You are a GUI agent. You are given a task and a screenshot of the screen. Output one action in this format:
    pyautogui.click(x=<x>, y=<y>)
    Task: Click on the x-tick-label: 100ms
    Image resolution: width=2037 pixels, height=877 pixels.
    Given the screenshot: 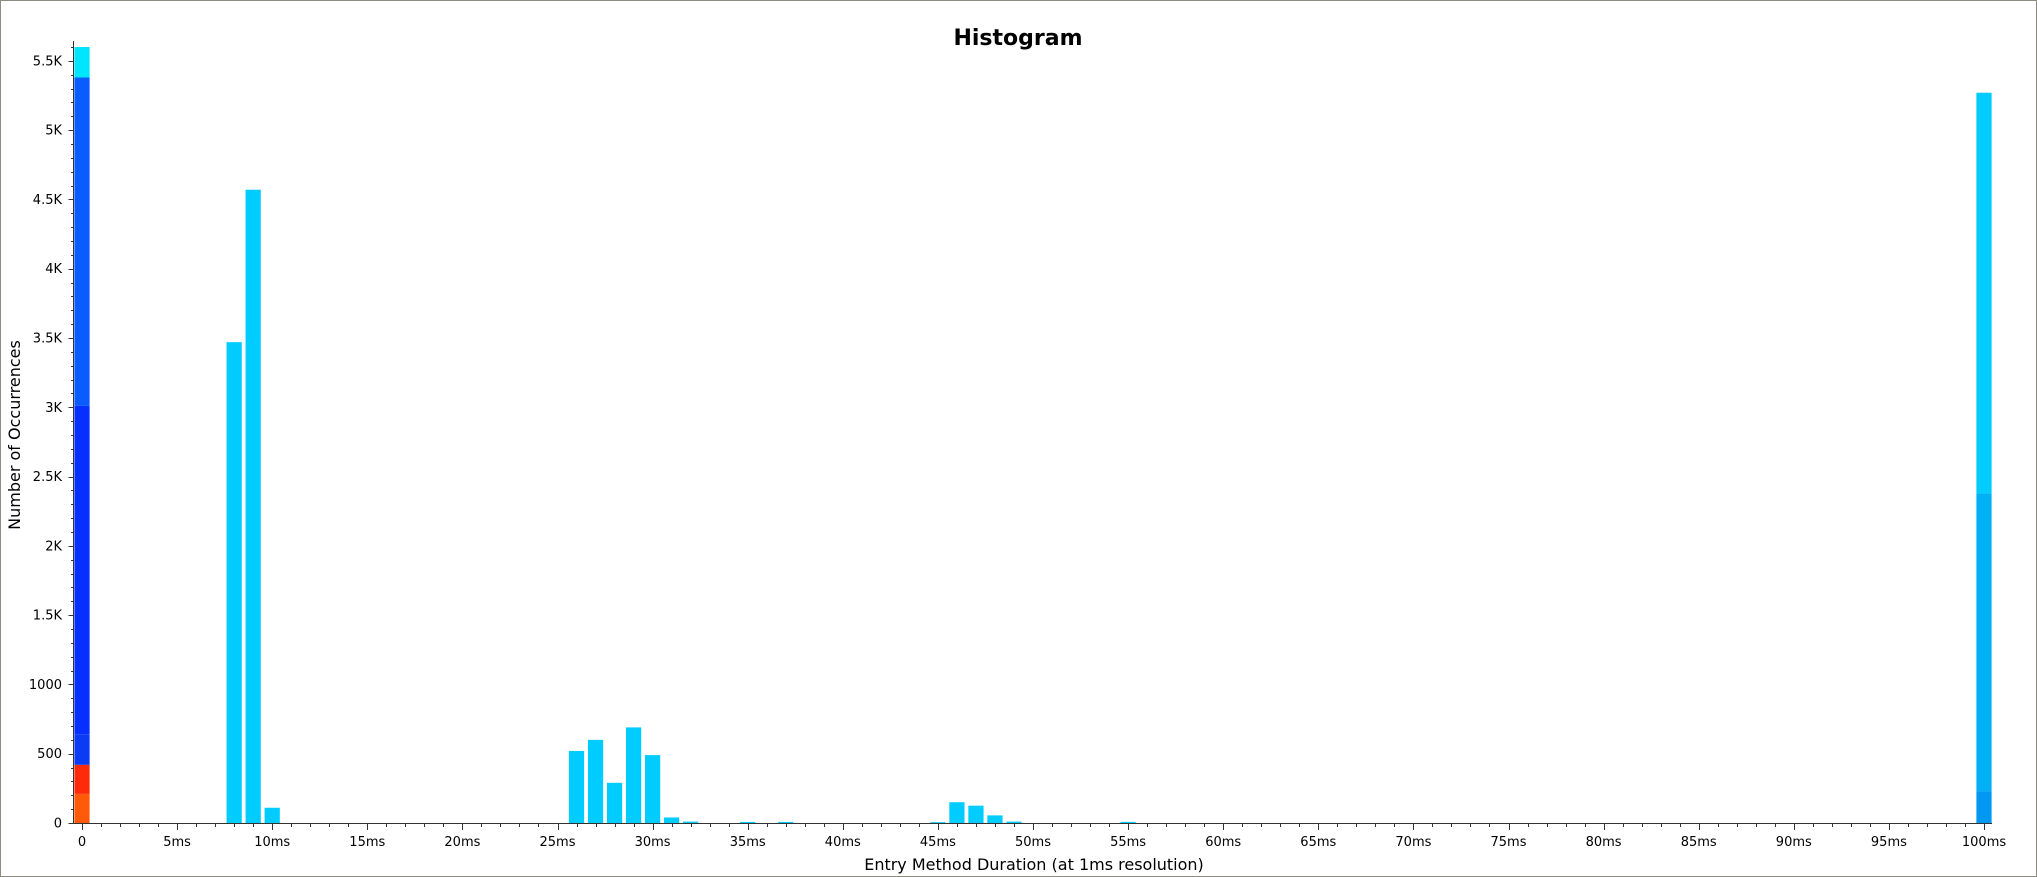 What is the action you would take?
    pyautogui.click(x=1984, y=842)
    